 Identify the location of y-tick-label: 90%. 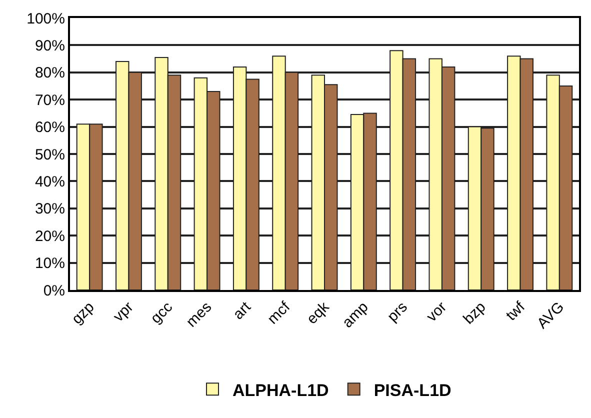
(49, 45).